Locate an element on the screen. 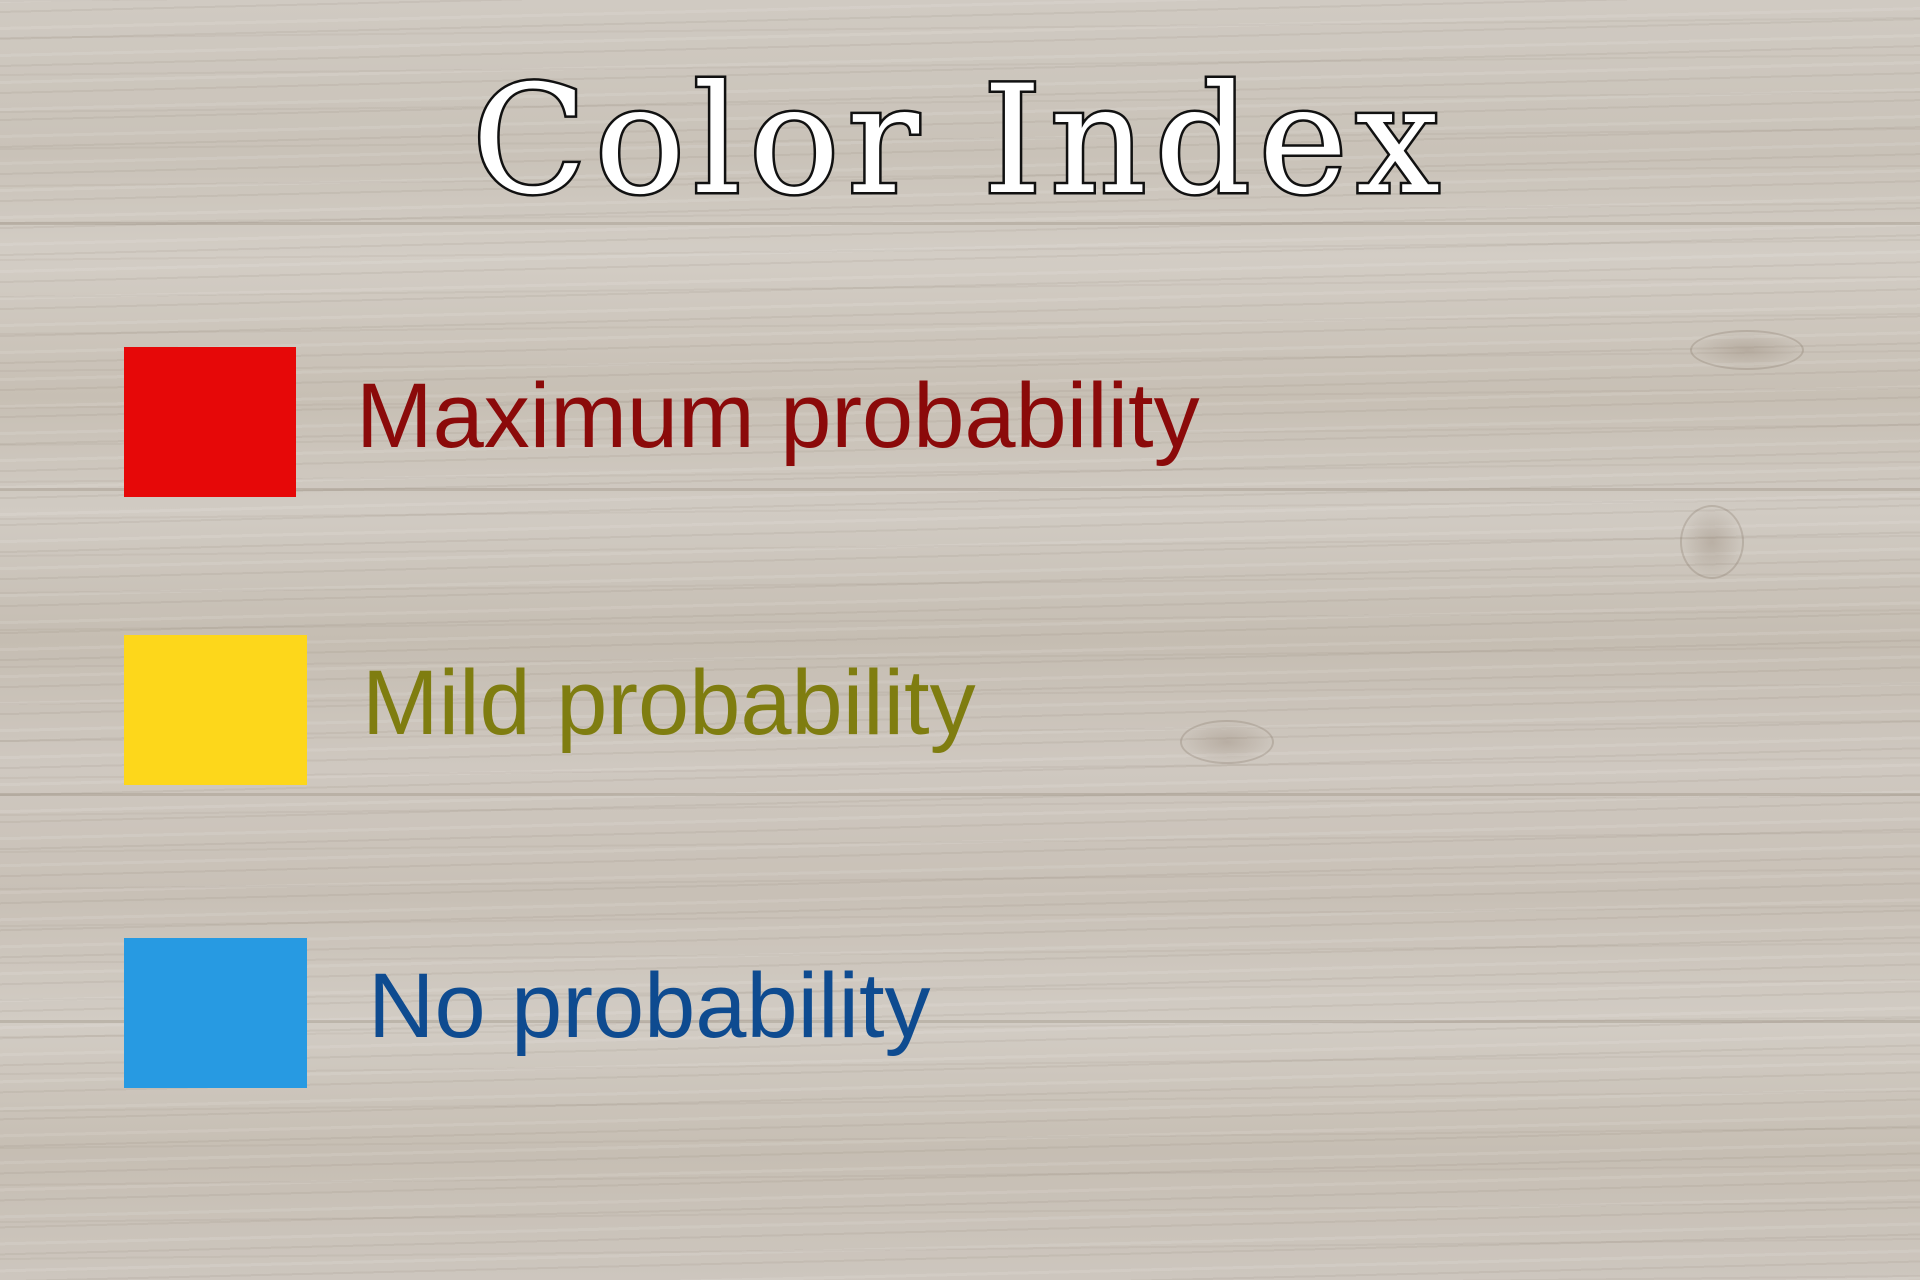 The height and width of the screenshot is (1280, 1920). page-title: Color Index is located at coordinates (959, 141).